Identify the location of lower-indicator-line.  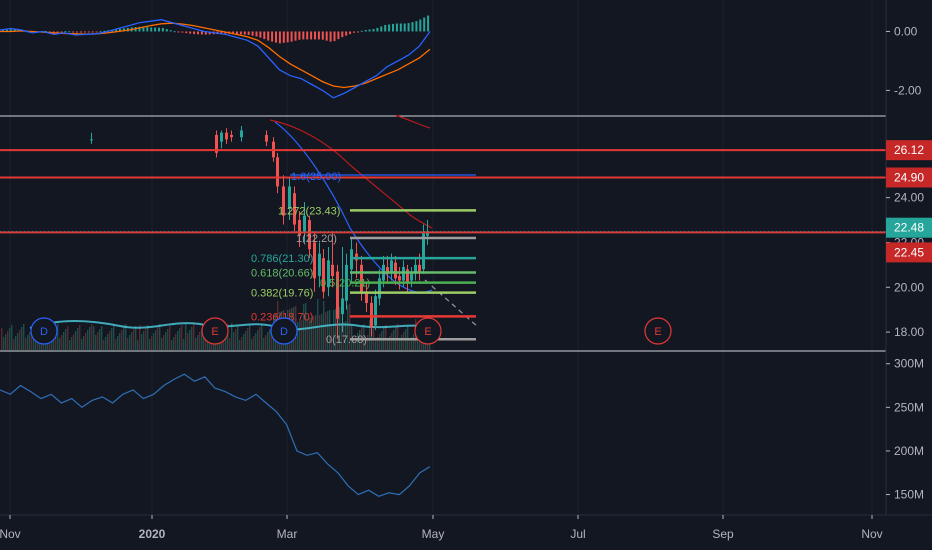
(215, 435).